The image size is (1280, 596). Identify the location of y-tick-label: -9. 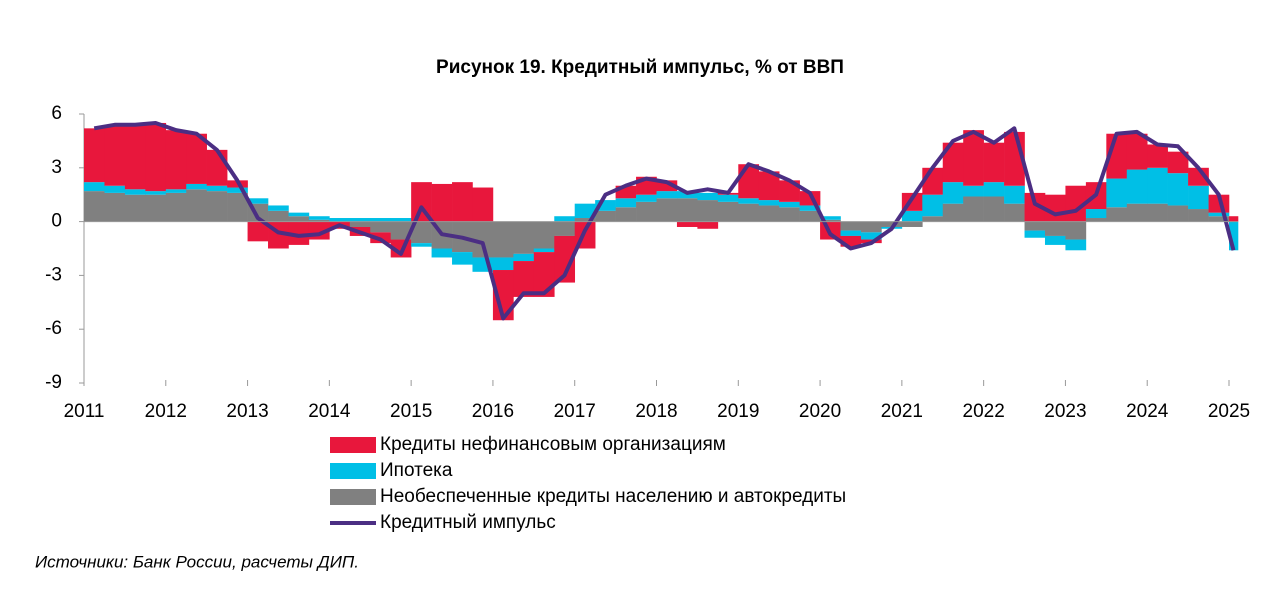
(53, 382).